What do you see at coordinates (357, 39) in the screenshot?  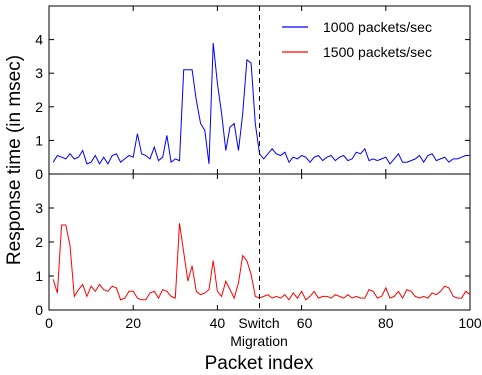 I see `legend: 1000 packets/sec 1500 packets/sec` at bounding box center [357, 39].